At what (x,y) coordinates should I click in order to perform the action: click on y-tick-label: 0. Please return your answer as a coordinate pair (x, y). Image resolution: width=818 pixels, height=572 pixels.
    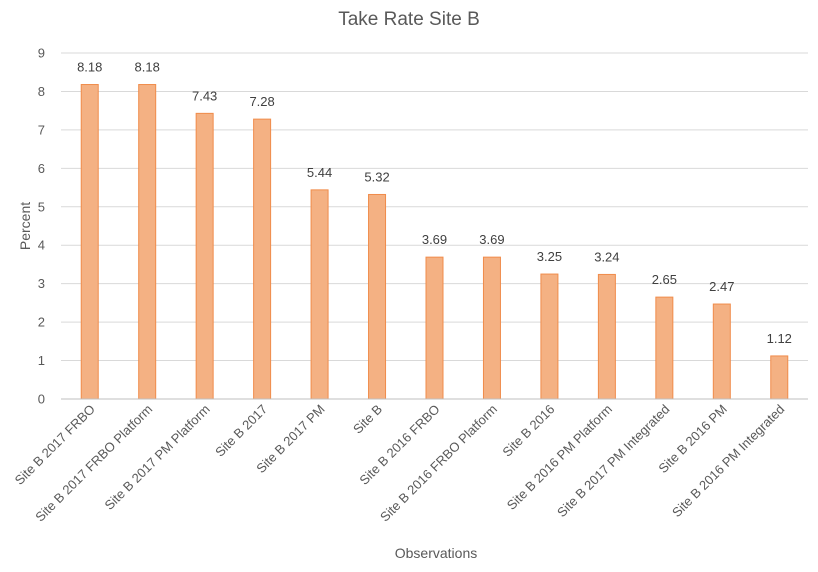
    Looking at the image, I should click on (41, 399).